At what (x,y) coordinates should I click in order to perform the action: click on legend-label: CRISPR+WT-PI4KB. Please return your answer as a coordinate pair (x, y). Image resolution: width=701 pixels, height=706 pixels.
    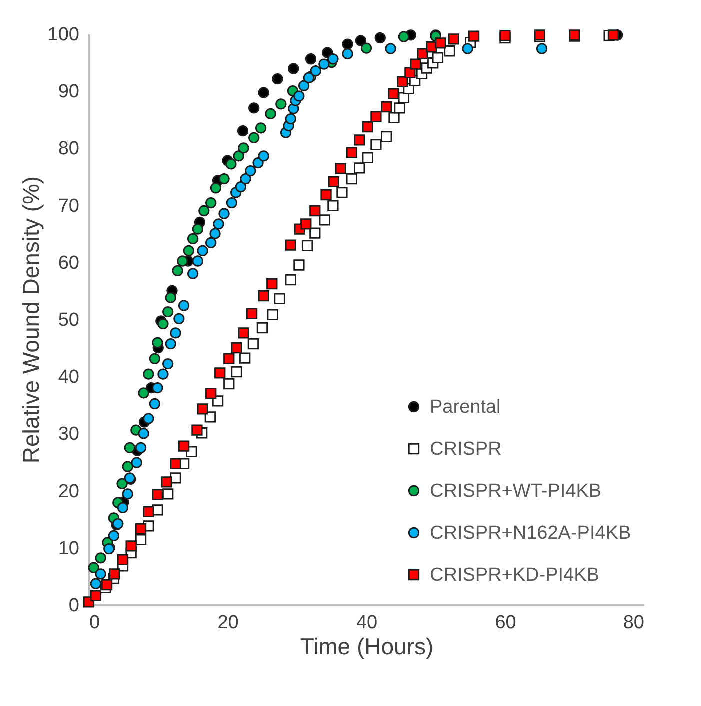
    Looking at the image, I should click on (516, 491).